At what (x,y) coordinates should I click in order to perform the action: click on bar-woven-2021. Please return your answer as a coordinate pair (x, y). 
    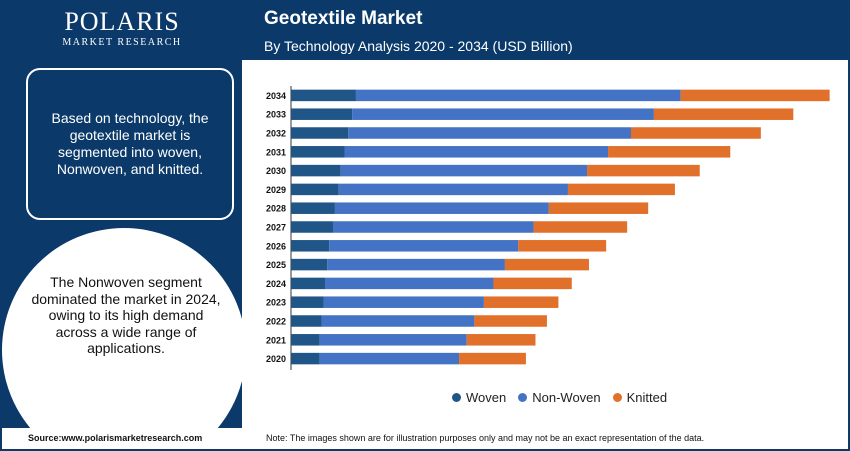
    Looking at the image, I should click on (305, 340).